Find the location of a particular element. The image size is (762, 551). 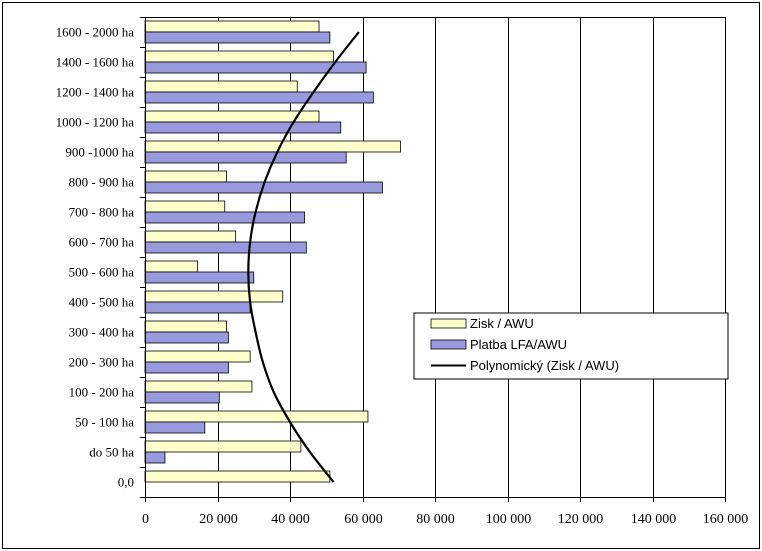

category-label: 1400 - 1600 ha is located at coordinates (95, 62).